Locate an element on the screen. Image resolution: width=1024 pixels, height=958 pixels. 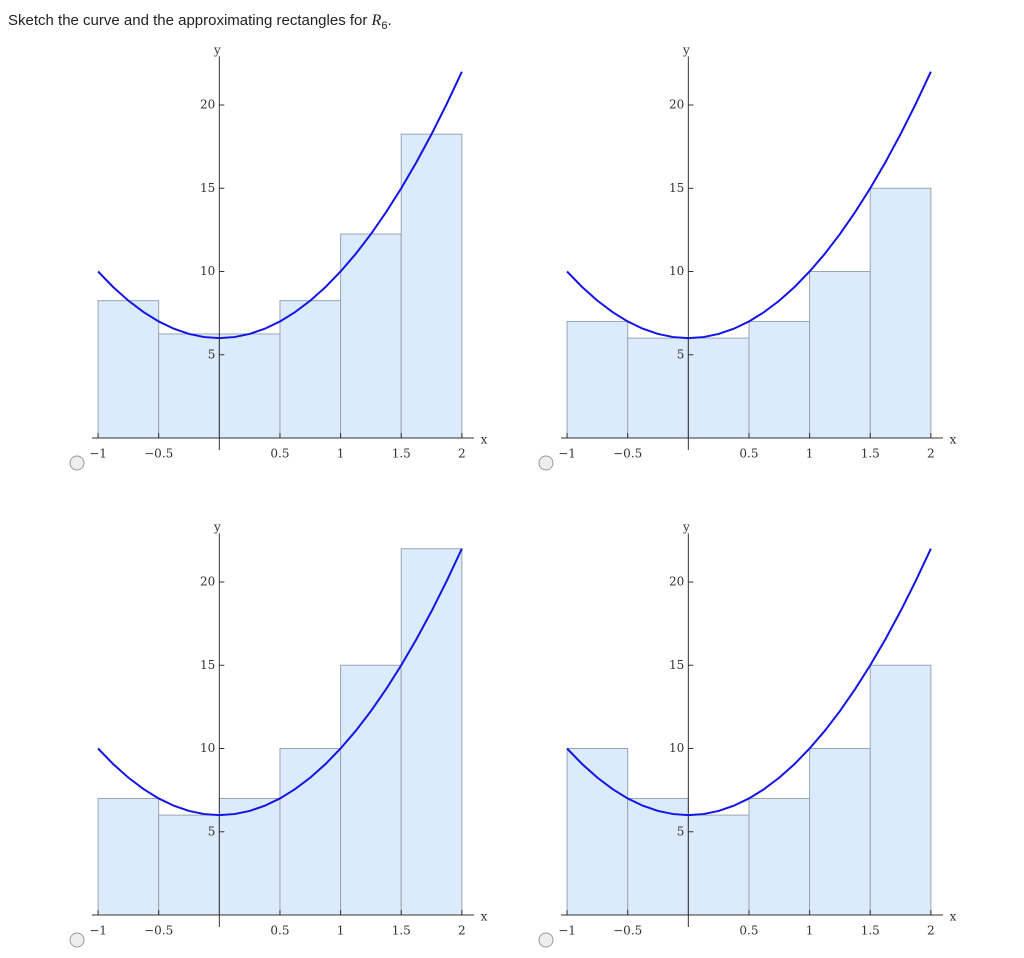
question-end: . is located at coordinates (389, 20).